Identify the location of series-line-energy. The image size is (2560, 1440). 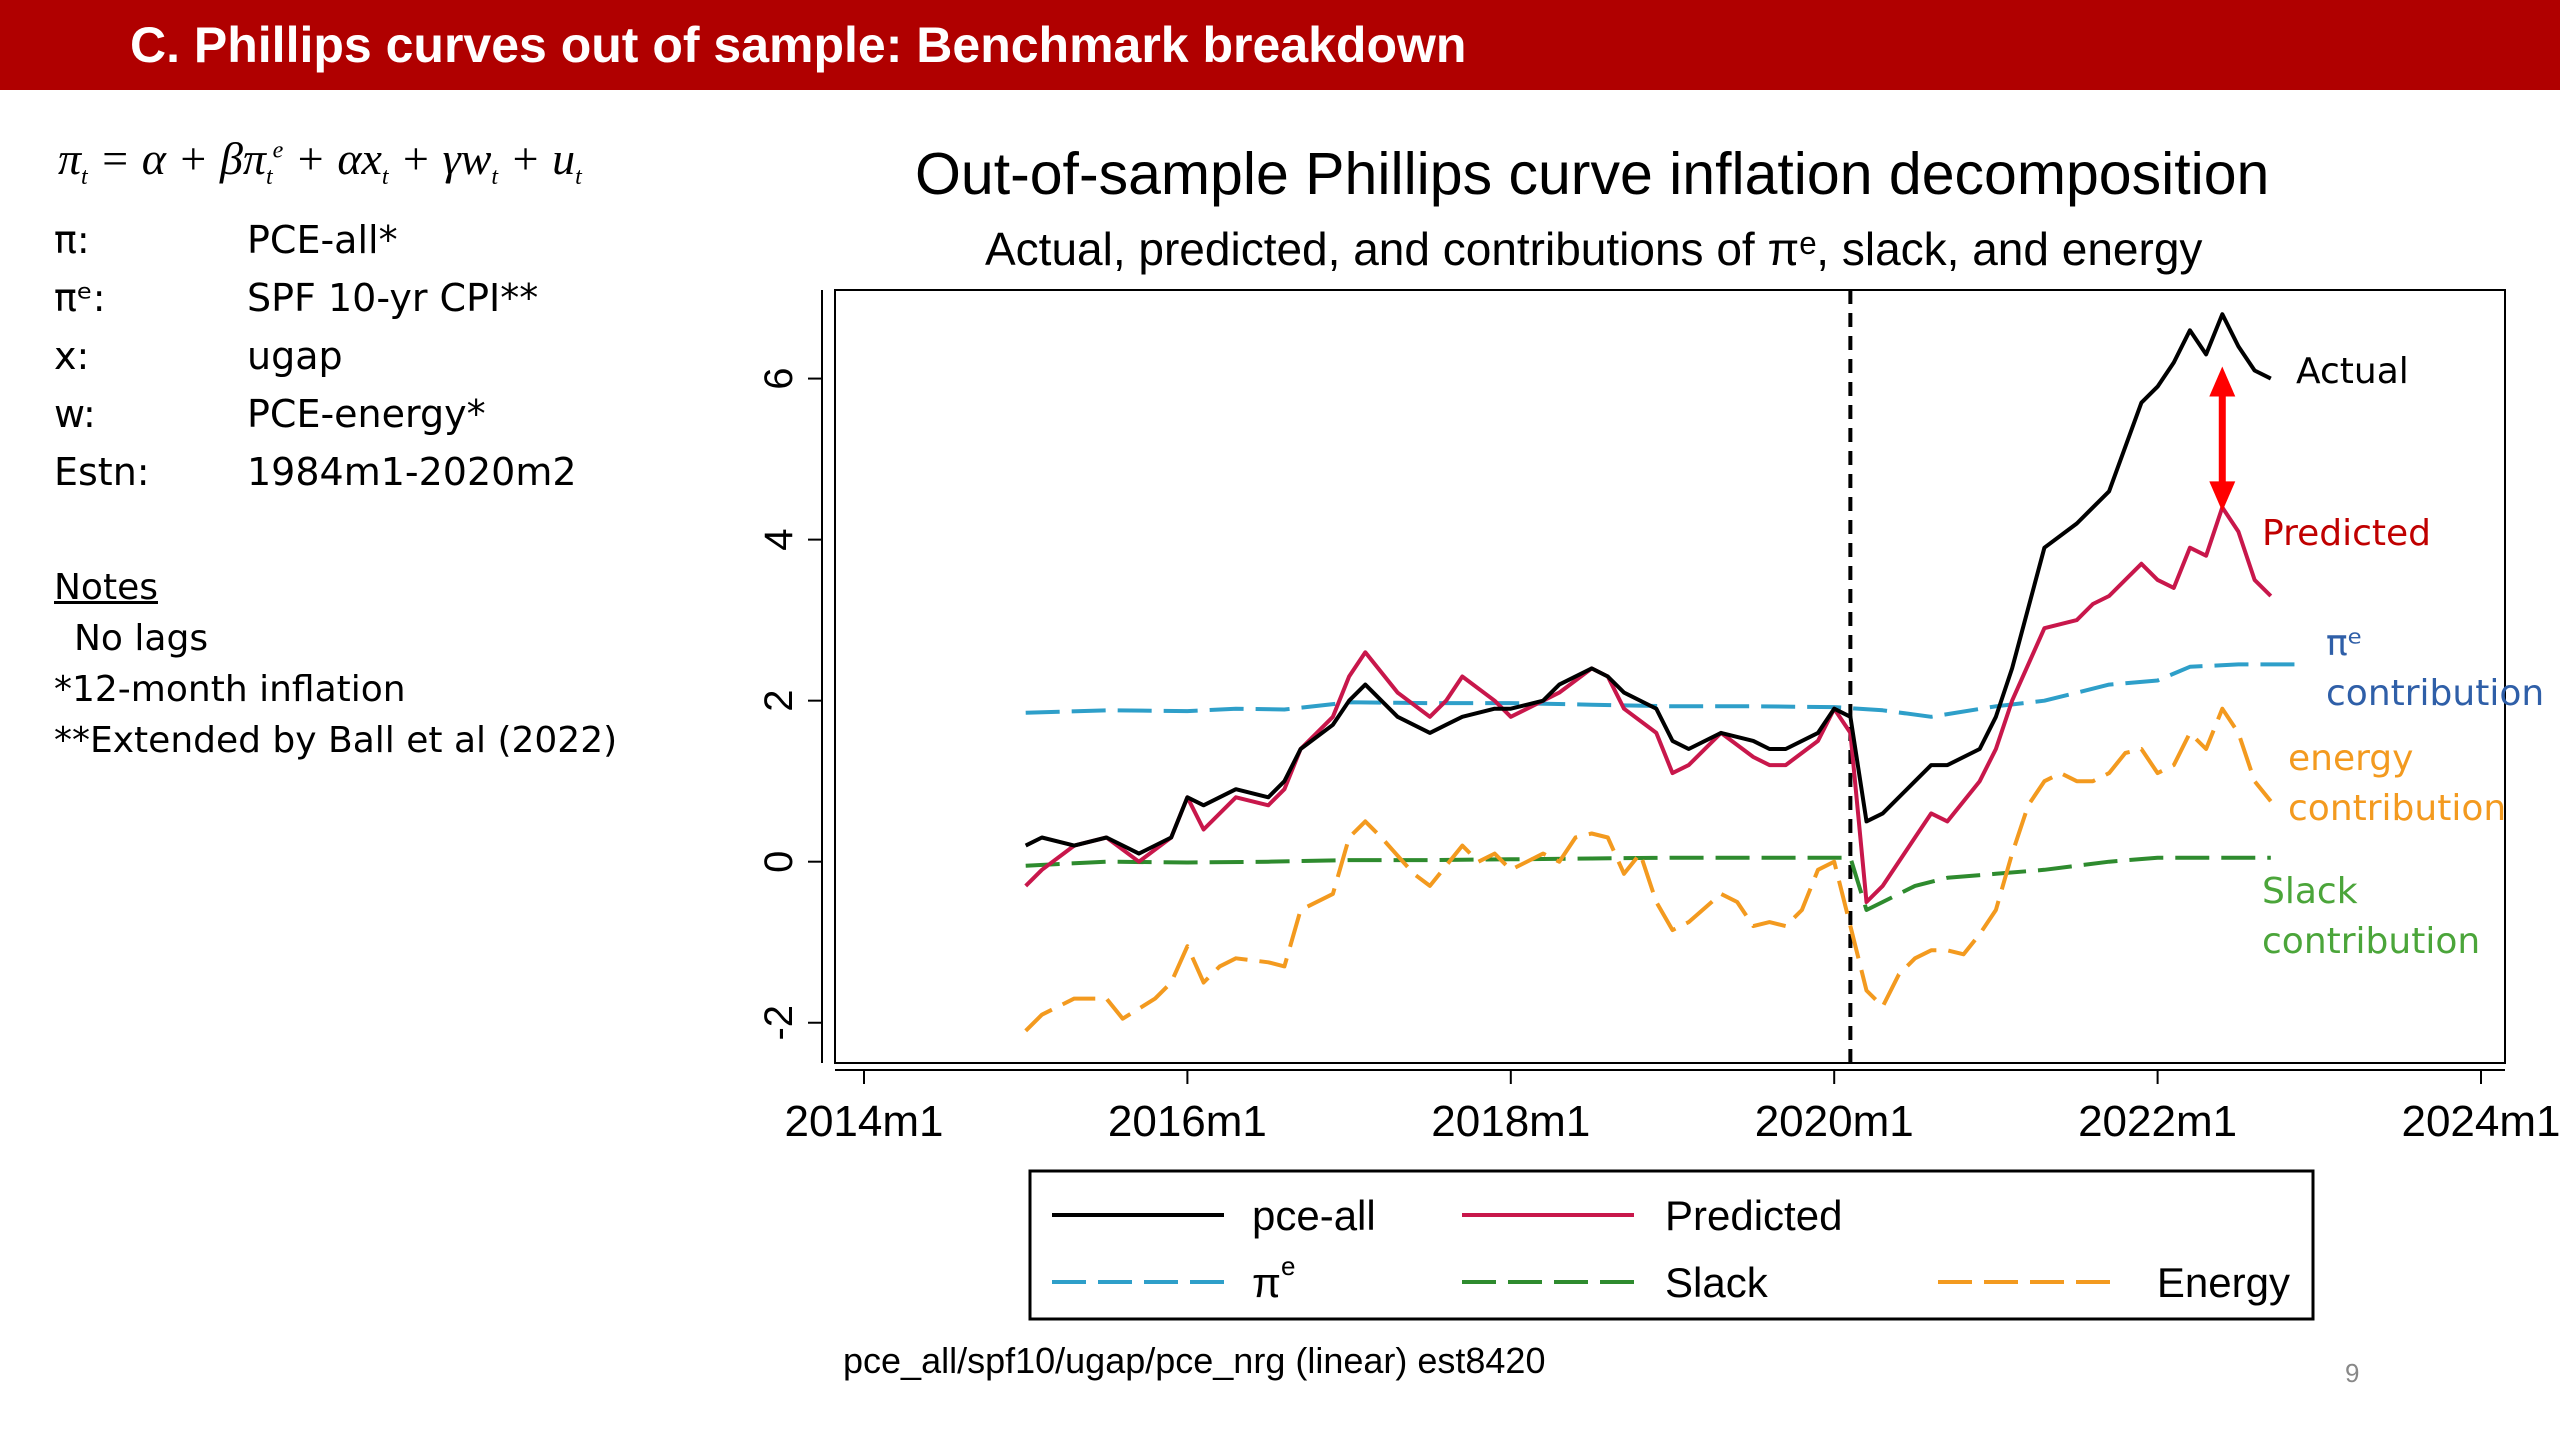
(1648, 869).